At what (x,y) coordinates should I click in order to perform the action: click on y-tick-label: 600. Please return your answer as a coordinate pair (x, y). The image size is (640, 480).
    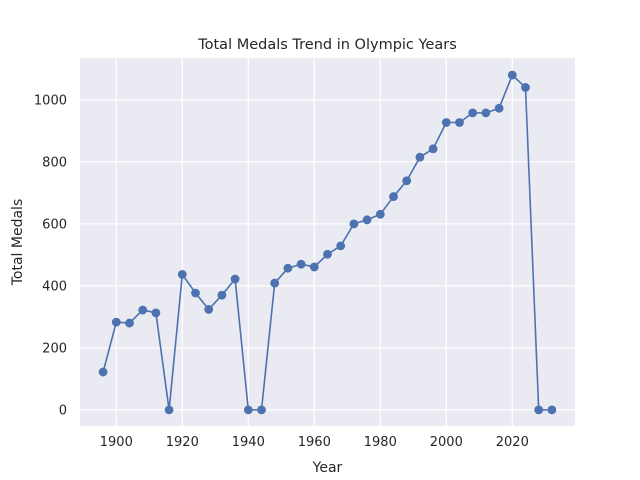
    Looking at the image, I should click on (54, 224).